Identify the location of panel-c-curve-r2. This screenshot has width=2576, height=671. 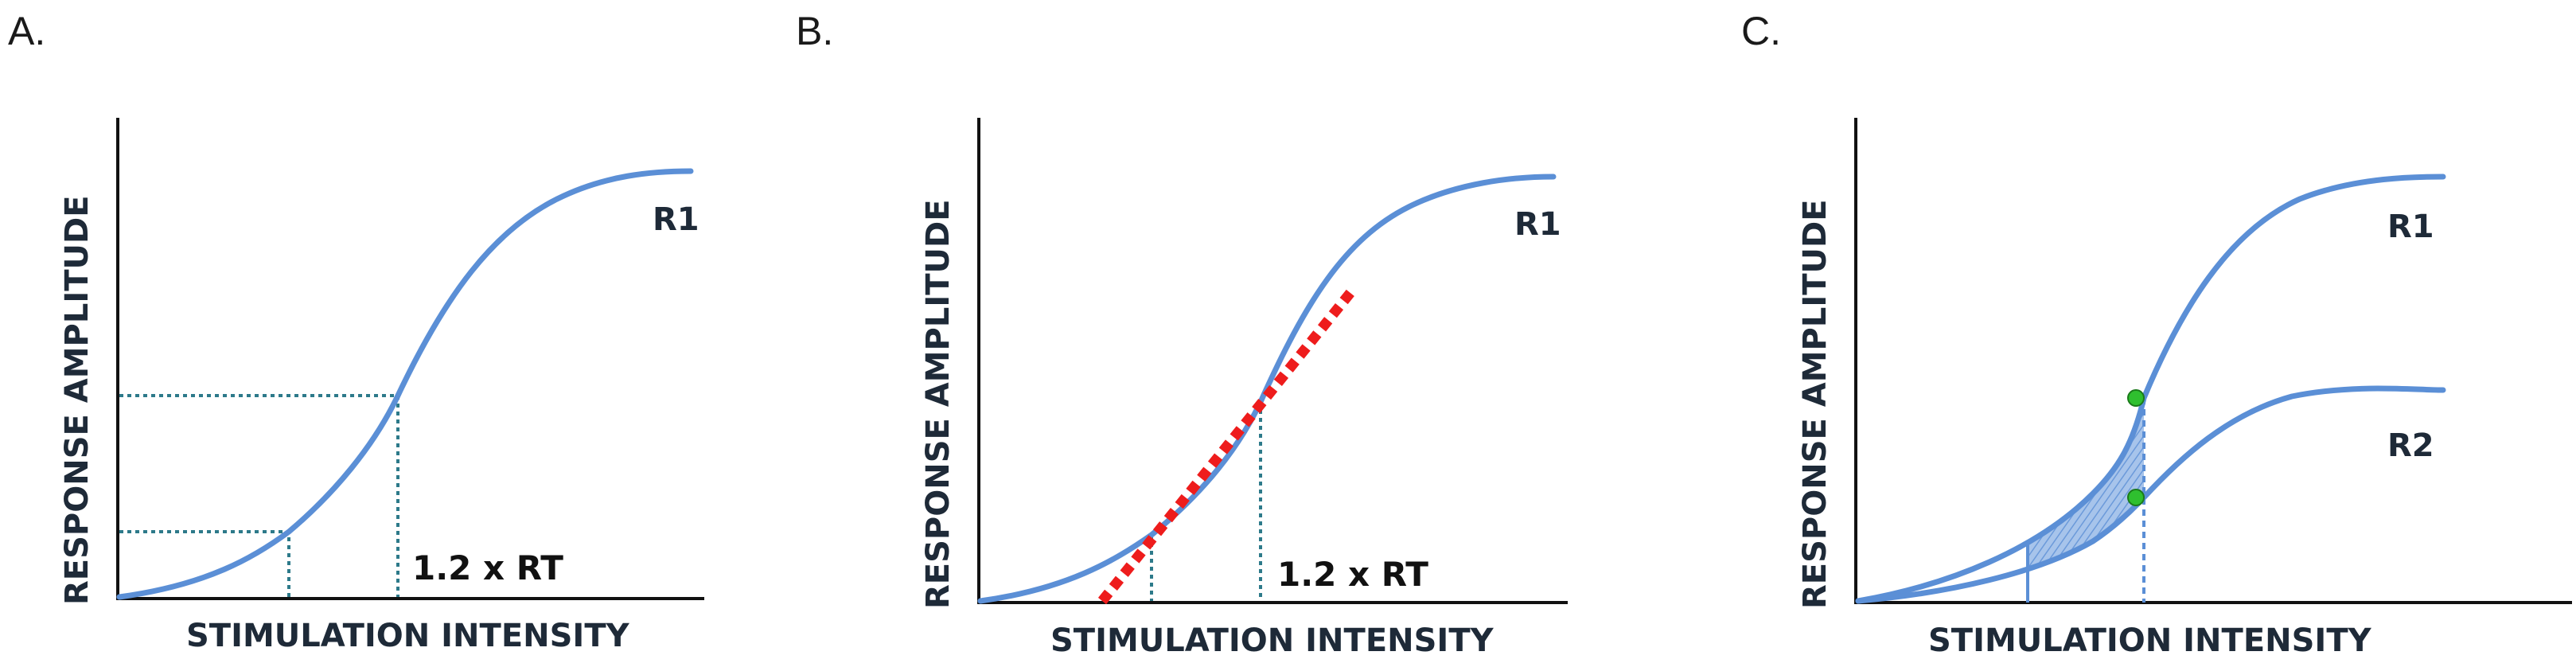
(2150, 494).